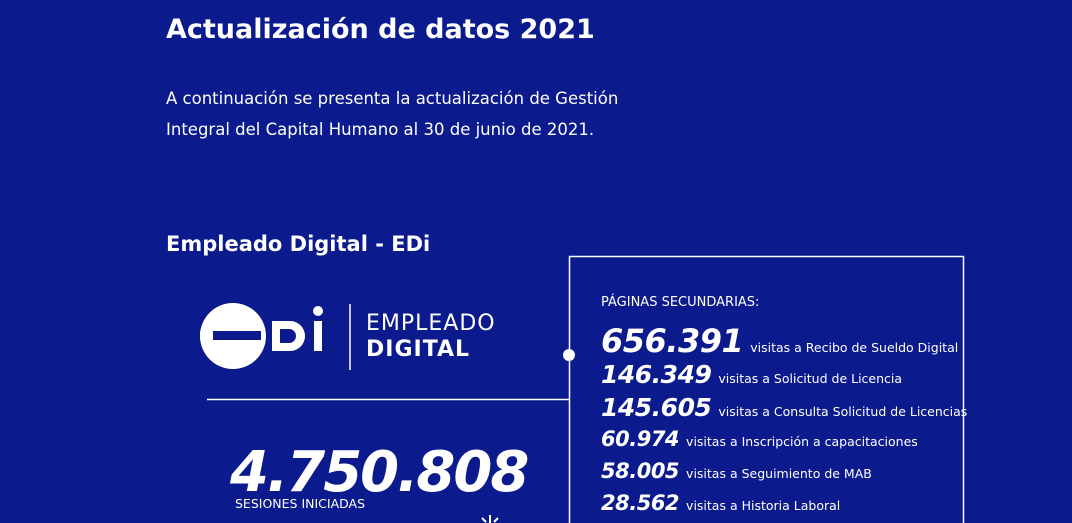 The width and height of the screenshot is (1072, 523). I want to click on item-number: 146.349, so click(656, 374).